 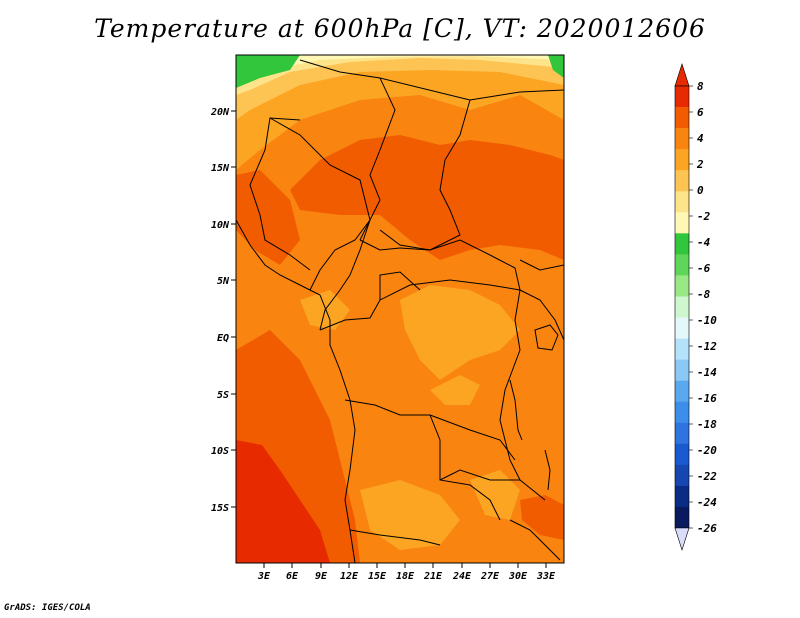 I want to click on border-drc-south, so click(x=472, y=437).